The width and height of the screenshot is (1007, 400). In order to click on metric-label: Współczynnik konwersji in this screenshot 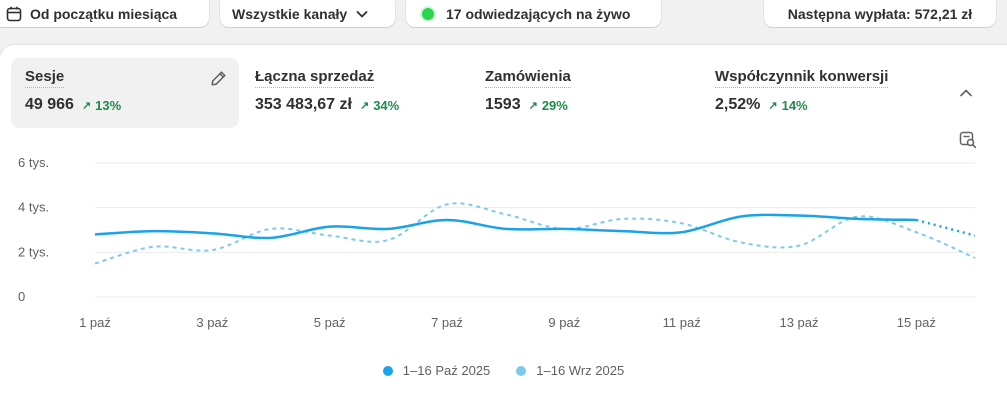, I will do `click(802, 78)`.